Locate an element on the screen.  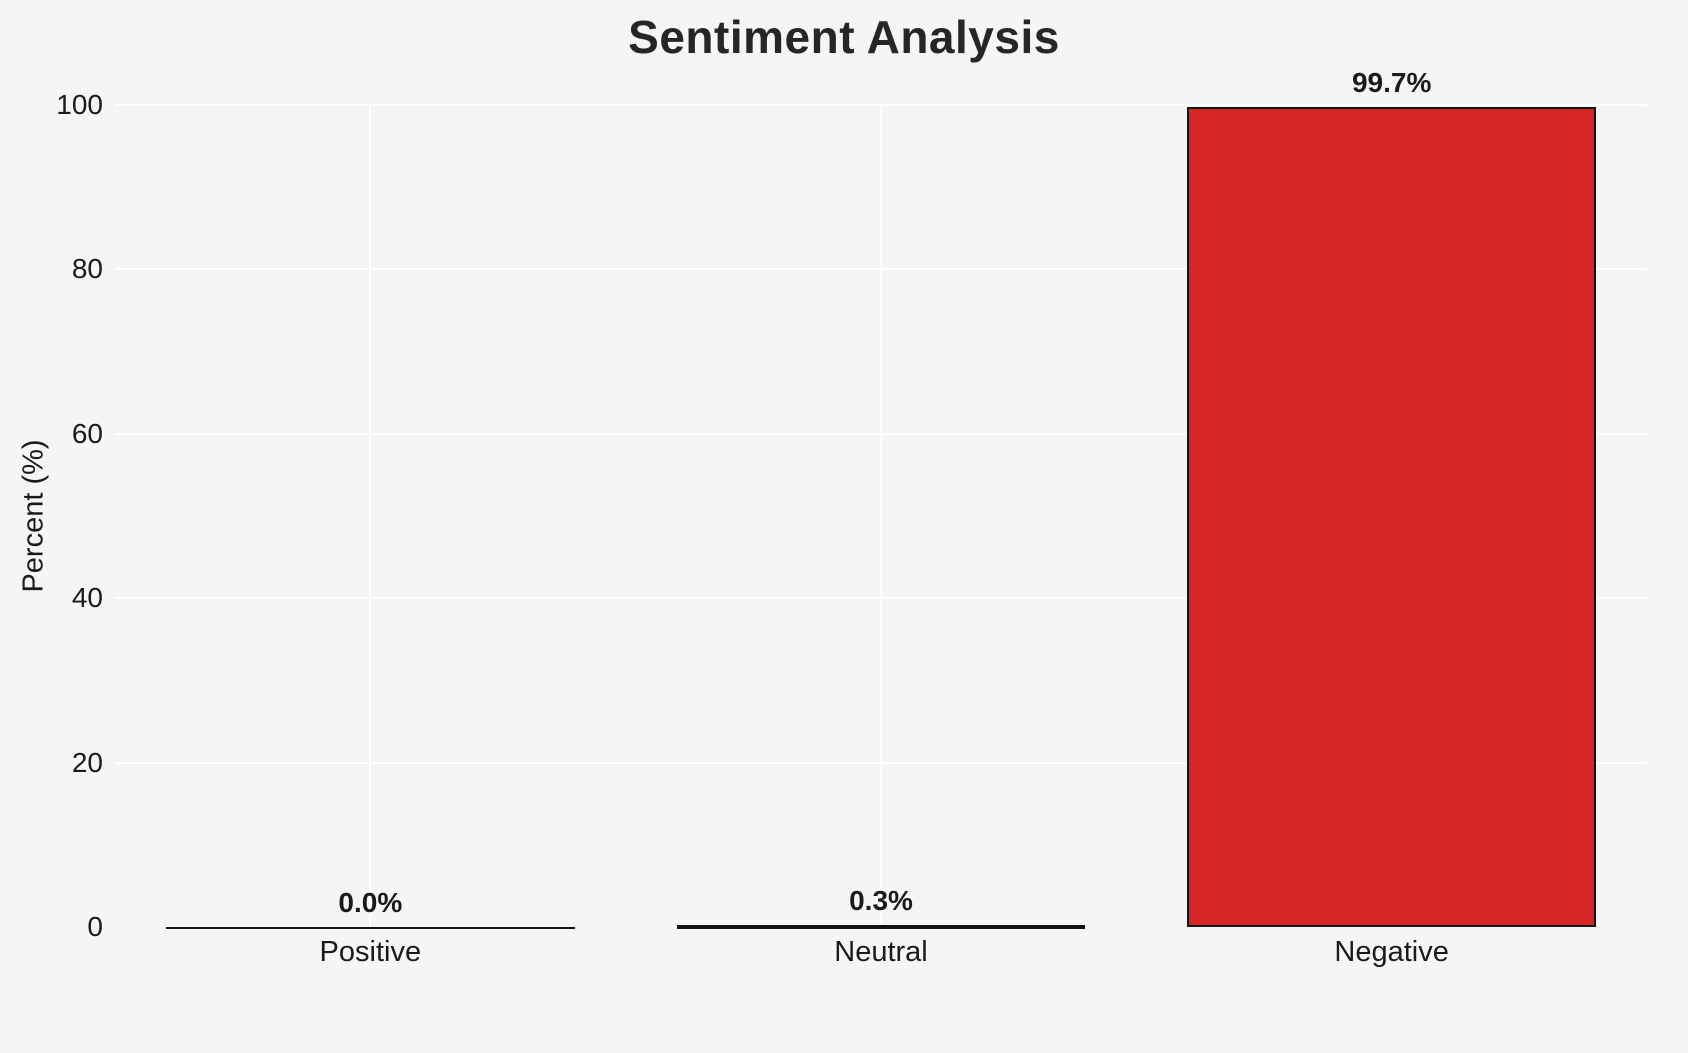
y-tick-label: 20 is located at coordinates (87, 762).